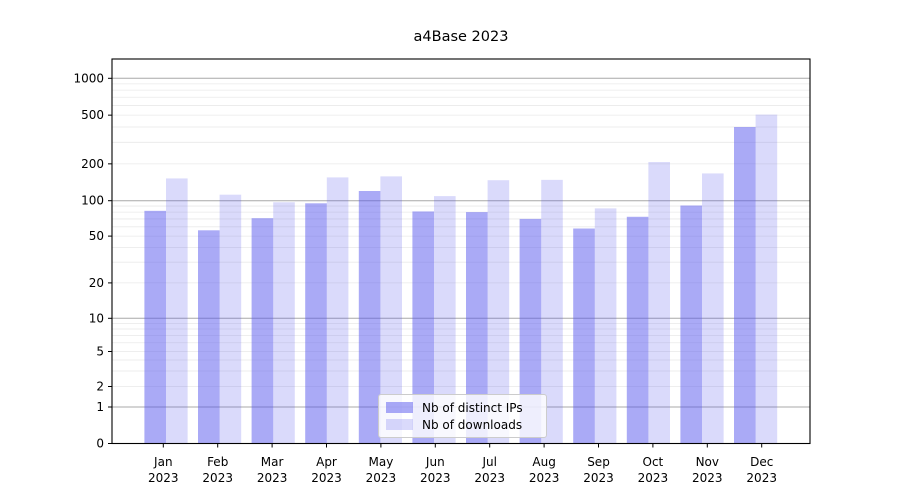  What do you see at coordinates (530, 331) in the screenshot?
I see `bar-ips-aug` at bounding box center [530, 331].